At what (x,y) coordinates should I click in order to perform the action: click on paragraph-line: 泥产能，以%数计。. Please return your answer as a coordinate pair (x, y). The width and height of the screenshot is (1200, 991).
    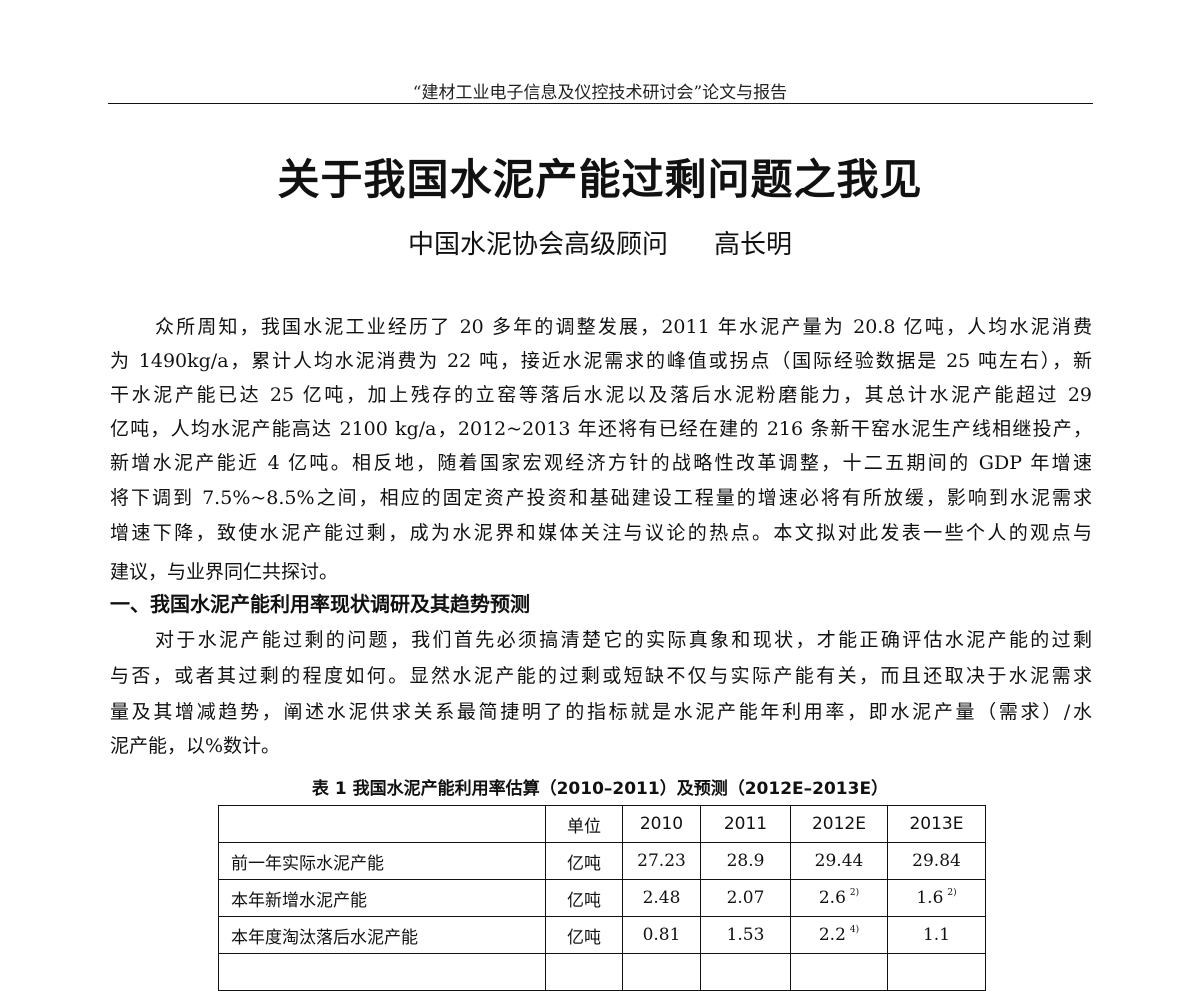
    Looking at the image, I should click on (195, 746).